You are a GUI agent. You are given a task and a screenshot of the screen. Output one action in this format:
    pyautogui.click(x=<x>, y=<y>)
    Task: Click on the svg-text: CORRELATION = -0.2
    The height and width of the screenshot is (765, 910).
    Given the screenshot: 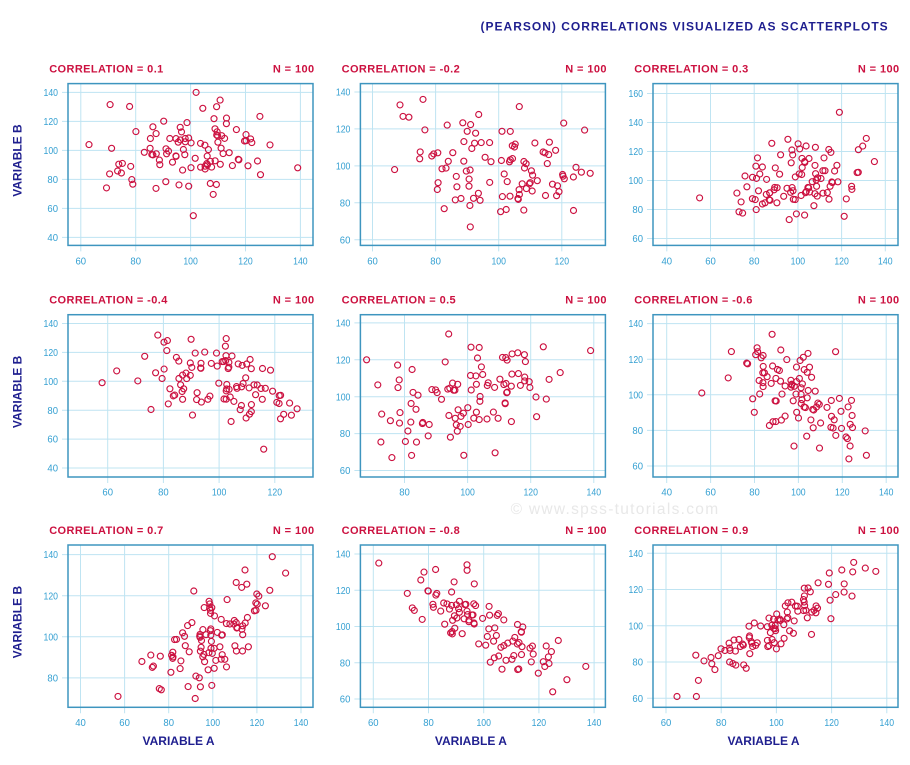 What is the action you would take?
    pyautogui.click(x=401, y=70)
    